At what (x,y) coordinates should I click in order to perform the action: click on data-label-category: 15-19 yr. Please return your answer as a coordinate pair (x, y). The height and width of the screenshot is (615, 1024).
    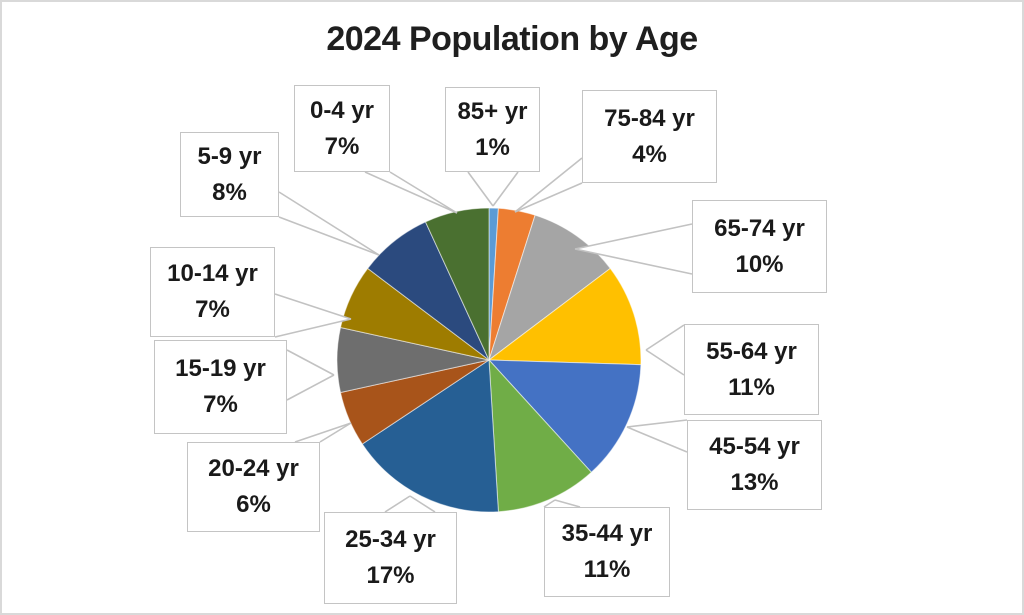
    Looking at the image, I should click on (220, 368).